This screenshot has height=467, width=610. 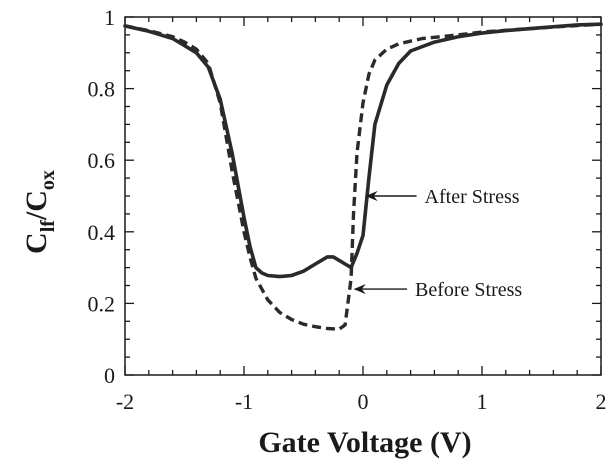 I want to click on x-tick-label: 0, so click(x=363, y=401).